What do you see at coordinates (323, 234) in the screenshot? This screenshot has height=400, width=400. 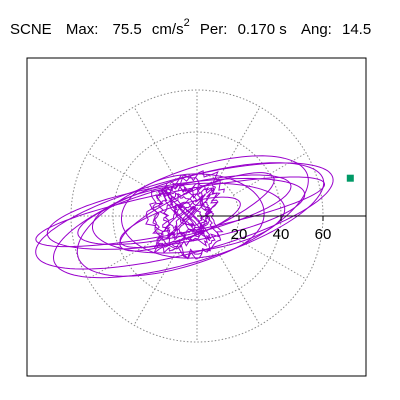 I see `radial-tick-label: 60` at bounding box center [323, 234].